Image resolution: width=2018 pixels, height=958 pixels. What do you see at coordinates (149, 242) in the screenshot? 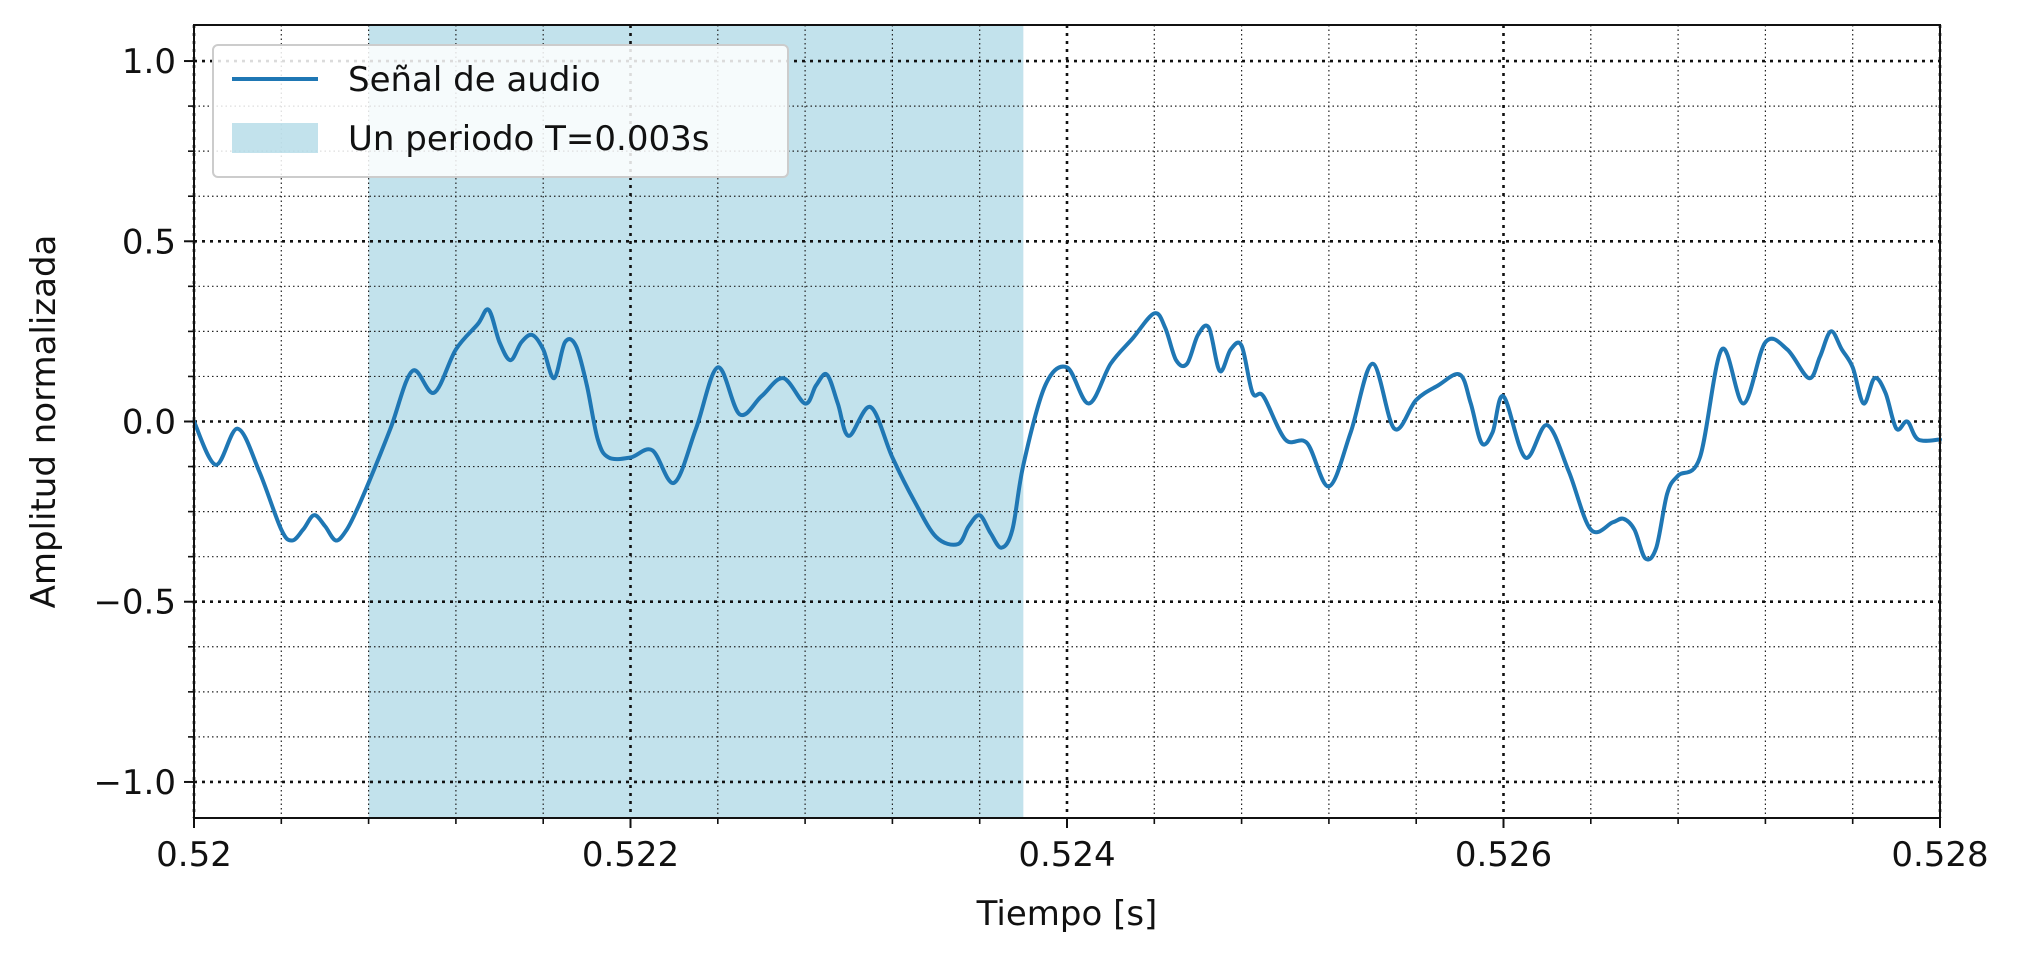
I see `y-tick-label: 0.5` at bounding box center [149, 242].